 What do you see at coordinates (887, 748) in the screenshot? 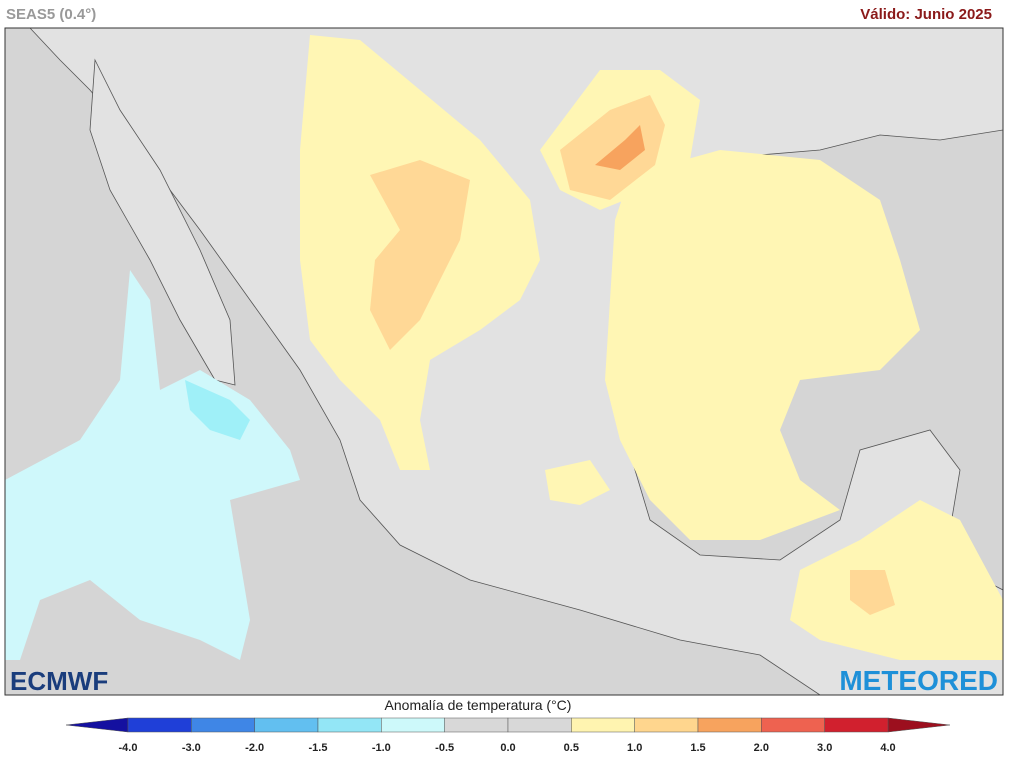
I see `legend-tick-label: 4.0` at bounding box center [887, 748].